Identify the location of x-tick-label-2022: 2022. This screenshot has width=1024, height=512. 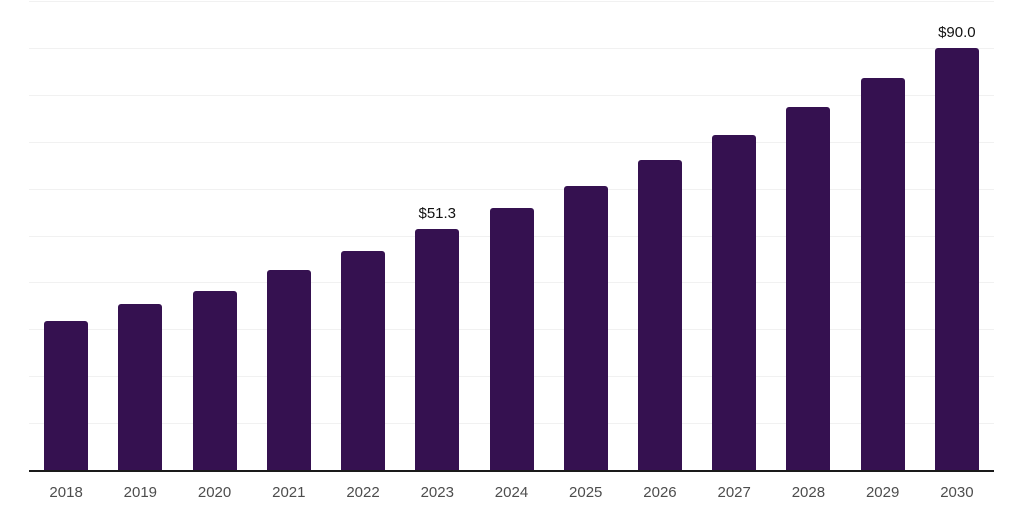
(363, 492).